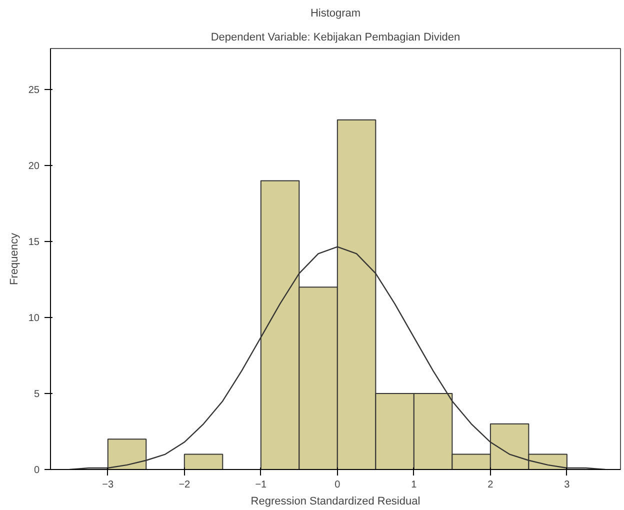  What do you see at coordinates (337, 485) in the screenshot?
I see `x-tick-label: 0` at bounding box center [337, 485].